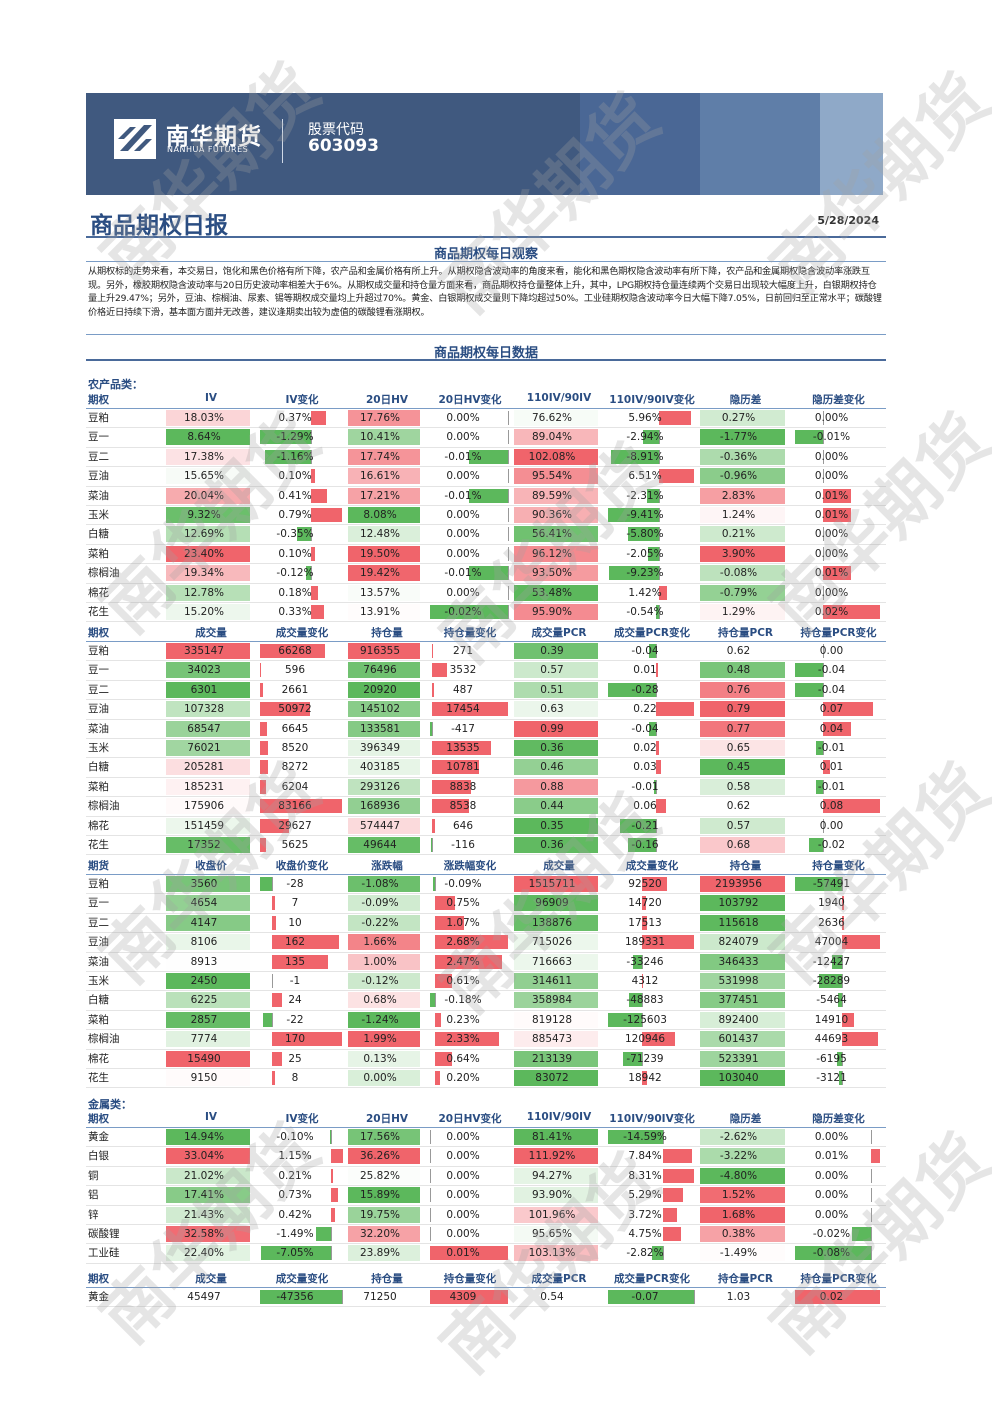 This screenshot has width=992, height=1403. I want to click on cell-value: 0.37%, so click(295, 418).